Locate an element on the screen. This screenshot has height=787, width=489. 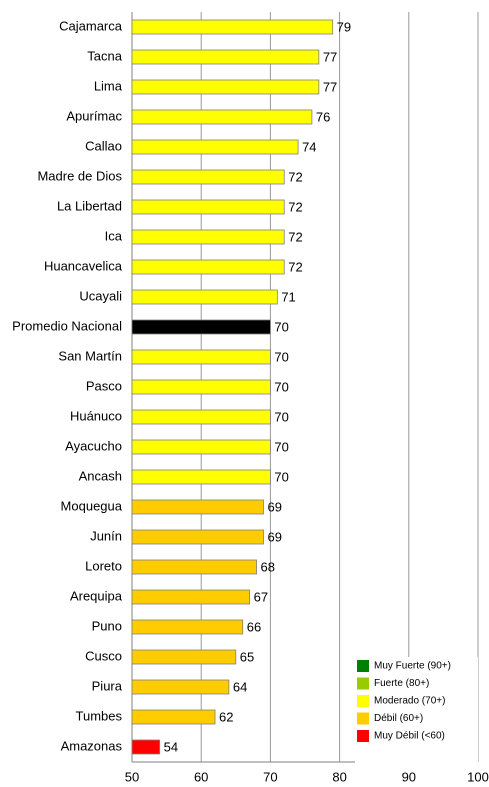
y-tick-label: La Libertad is located at coordinates (89, 205).